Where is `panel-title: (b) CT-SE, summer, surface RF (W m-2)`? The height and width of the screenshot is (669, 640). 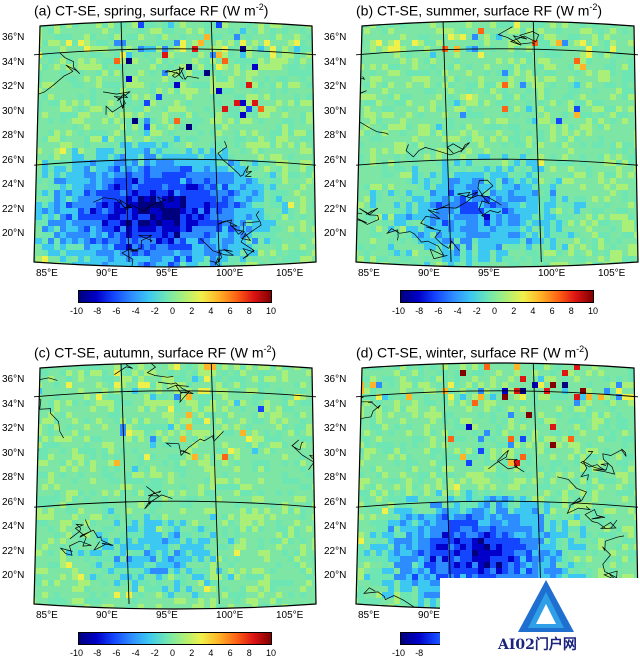
panel-title: (b) CT-SE, summer, surface RF (W m-2) is located at coordinates (479, 10).